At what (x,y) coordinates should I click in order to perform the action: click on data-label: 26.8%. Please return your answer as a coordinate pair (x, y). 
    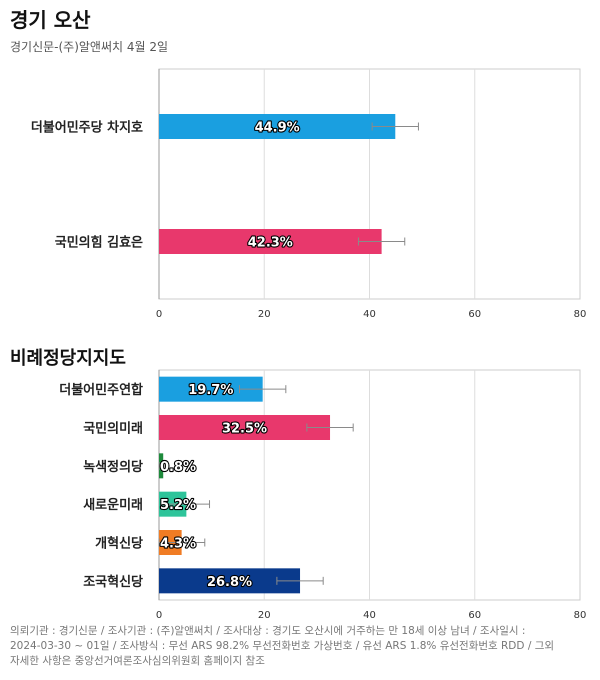
    Looking at the image, I should click on (229, 582).